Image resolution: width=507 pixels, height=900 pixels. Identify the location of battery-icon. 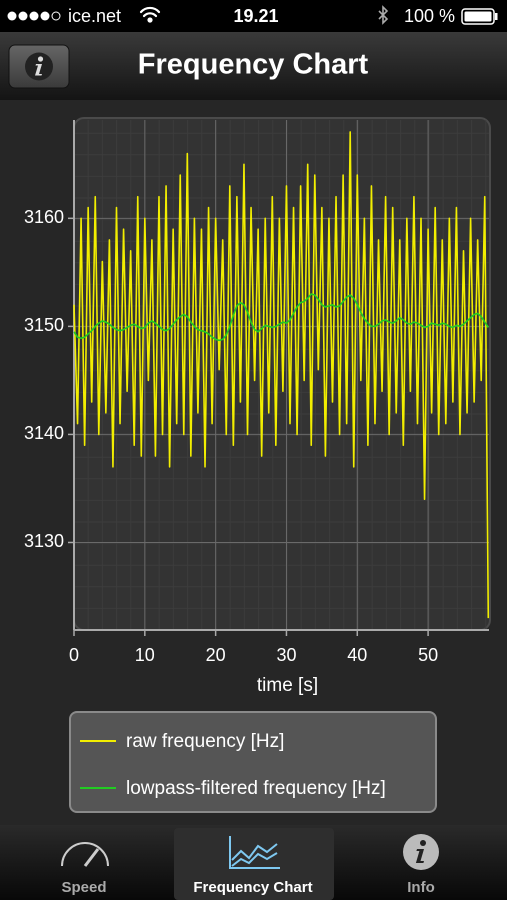
(479, 16).